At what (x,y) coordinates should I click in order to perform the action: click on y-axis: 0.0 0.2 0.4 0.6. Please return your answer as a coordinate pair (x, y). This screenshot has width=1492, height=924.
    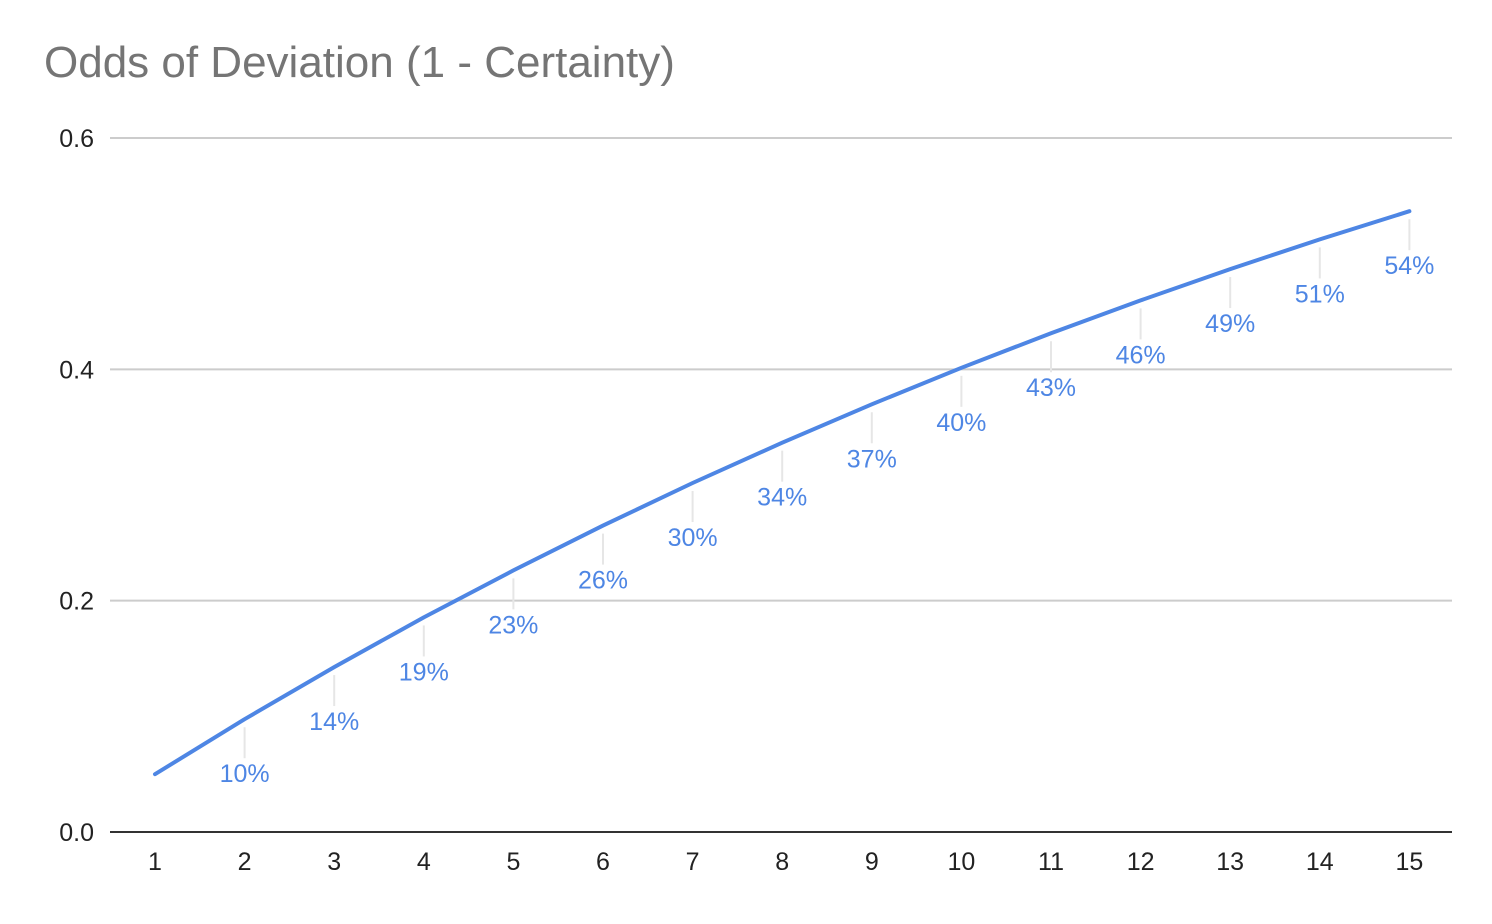
    Looking at the image, I should click on (76, 486).